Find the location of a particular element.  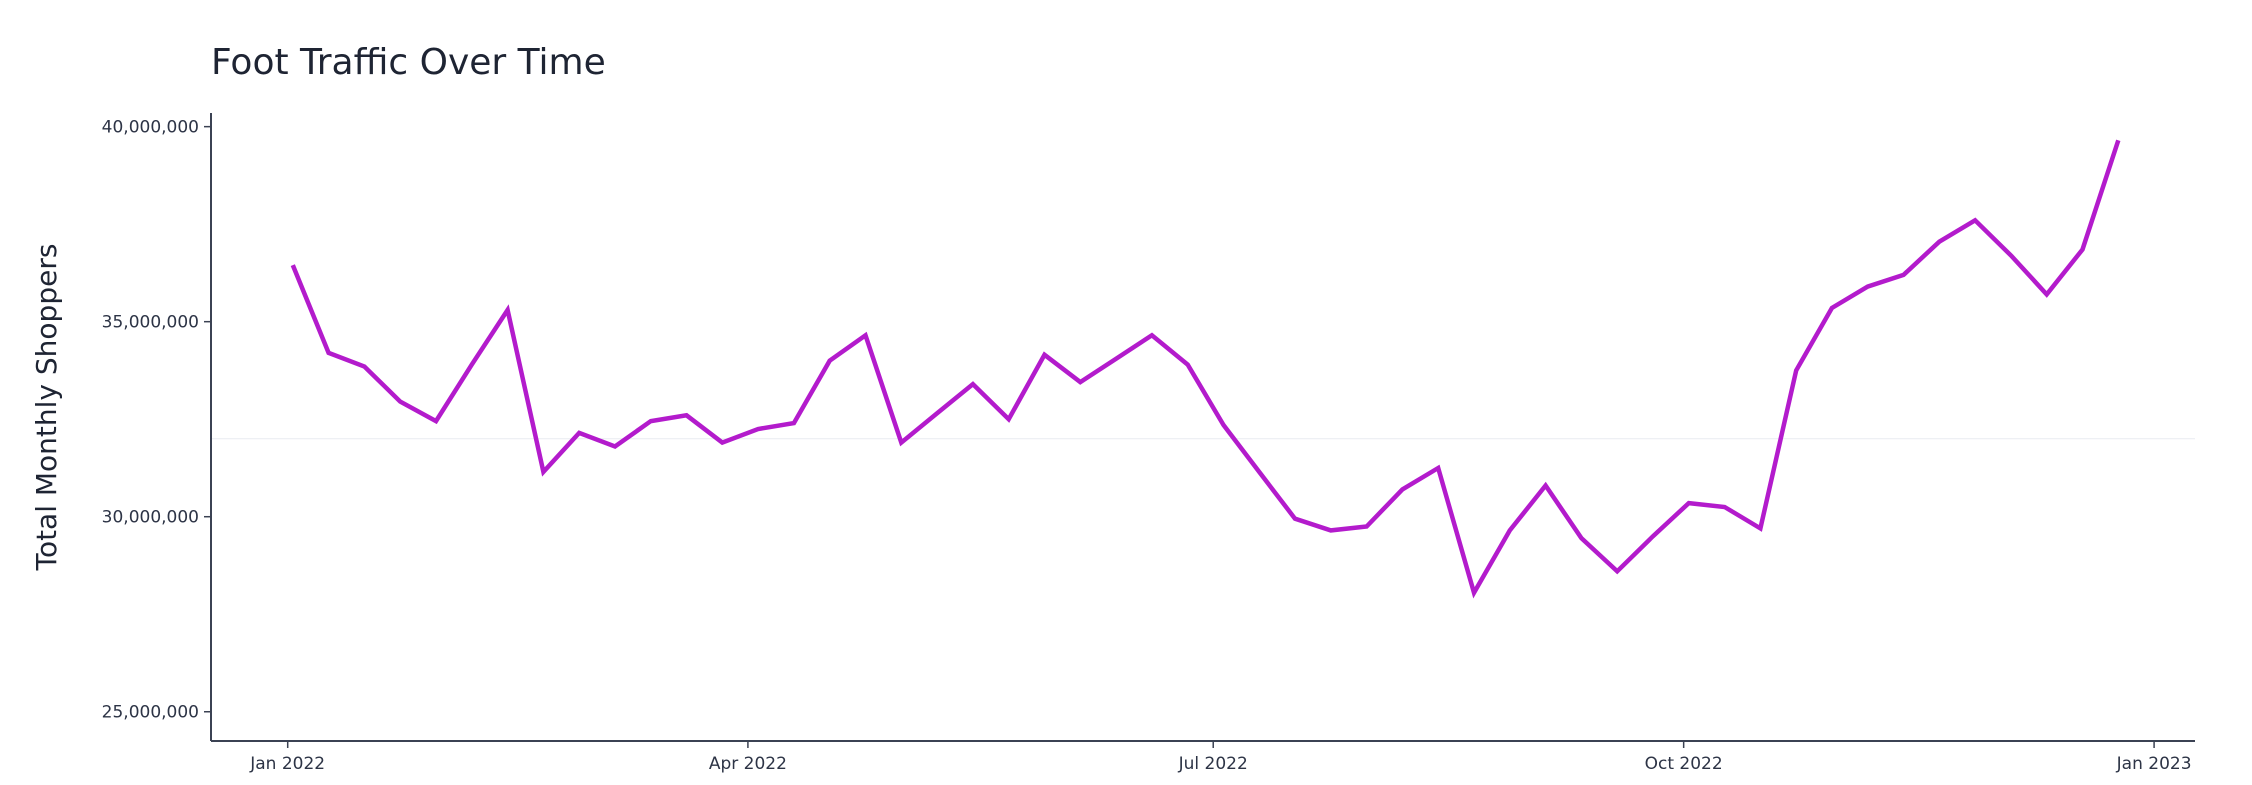

y-axis-label: Total Monthly Shoppers is located at coordinates (46, 408).